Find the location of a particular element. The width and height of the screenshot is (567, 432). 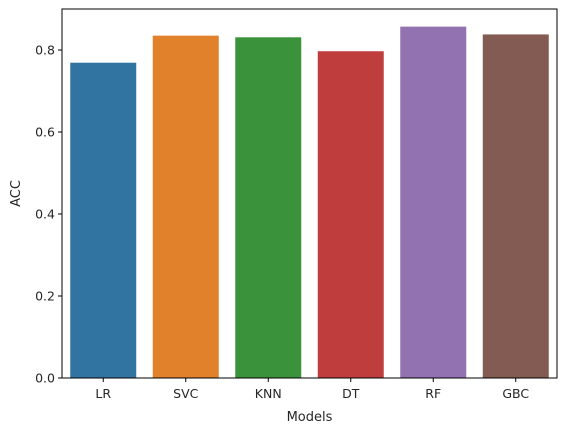

bar-rf is located at coordinates (433, 202).